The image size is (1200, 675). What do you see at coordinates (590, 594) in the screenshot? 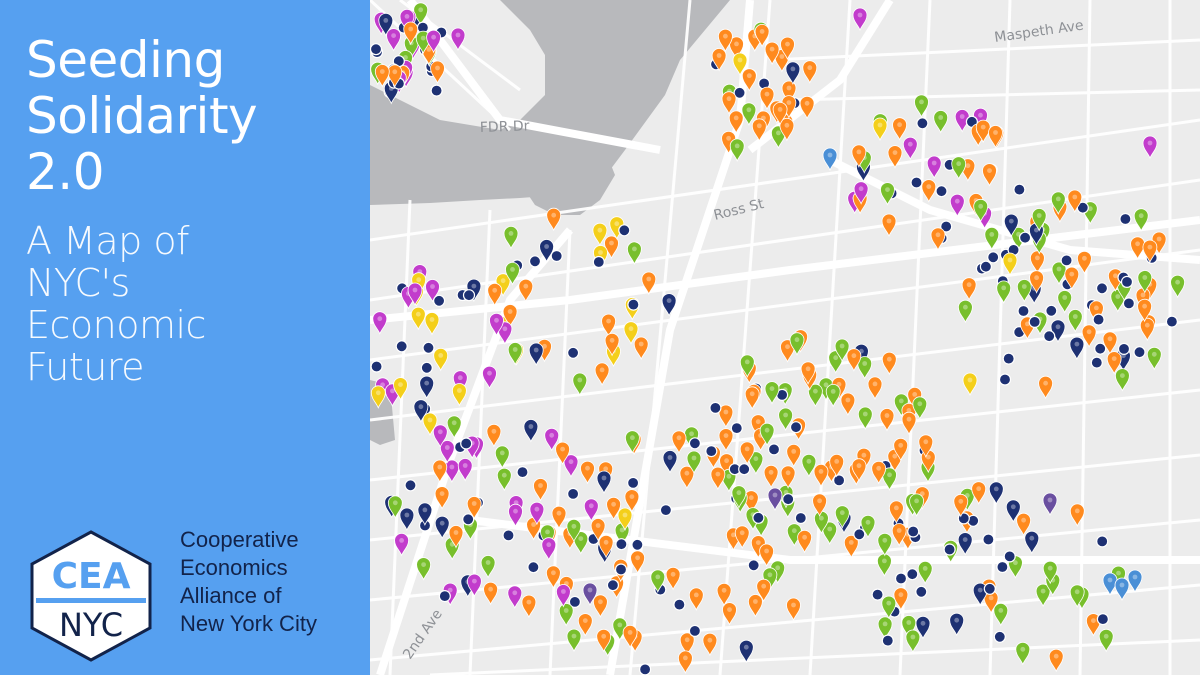
I see `location-pin-purple` at bounding box center [590, 594].